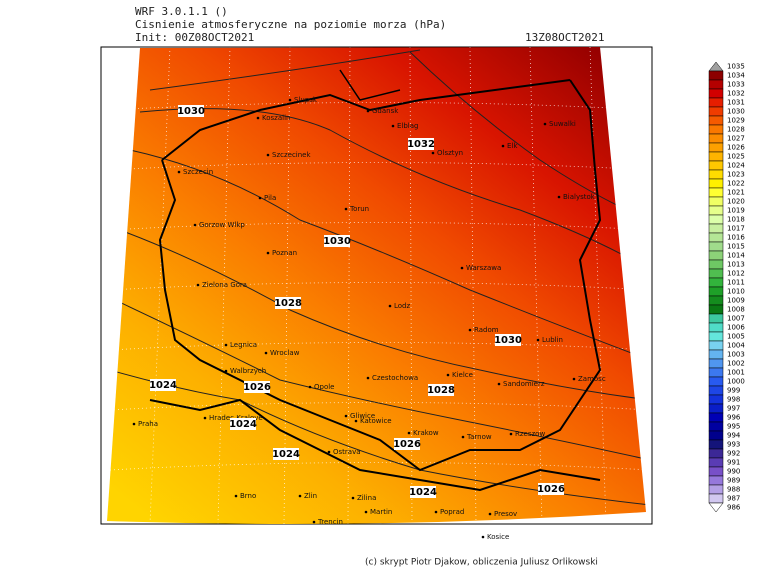 The height and width of the screenshot is (576, 768). I want to click on legend-label: 1001, so click(736, 373).